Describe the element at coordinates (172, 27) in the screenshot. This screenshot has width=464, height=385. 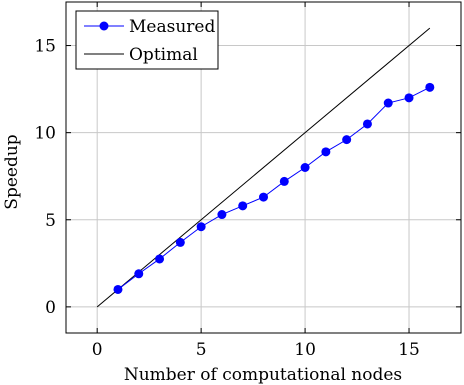
I see `legend-measured-label: Measured` at that location.